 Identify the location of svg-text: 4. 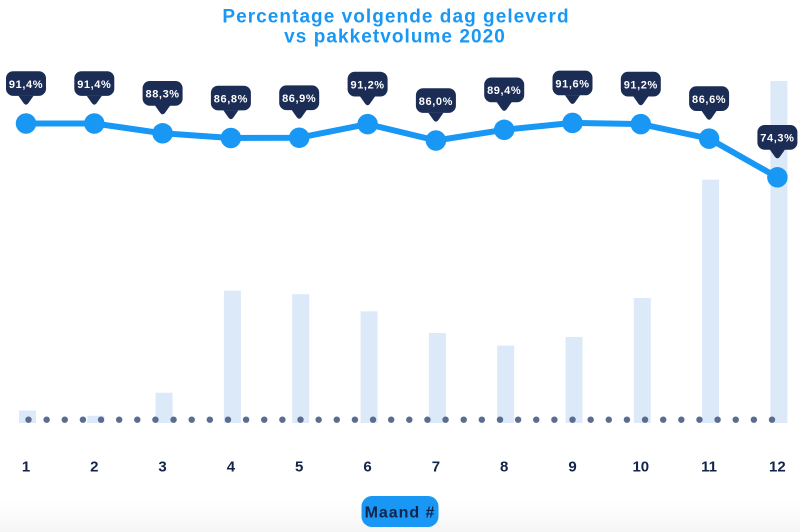
(231, 467).